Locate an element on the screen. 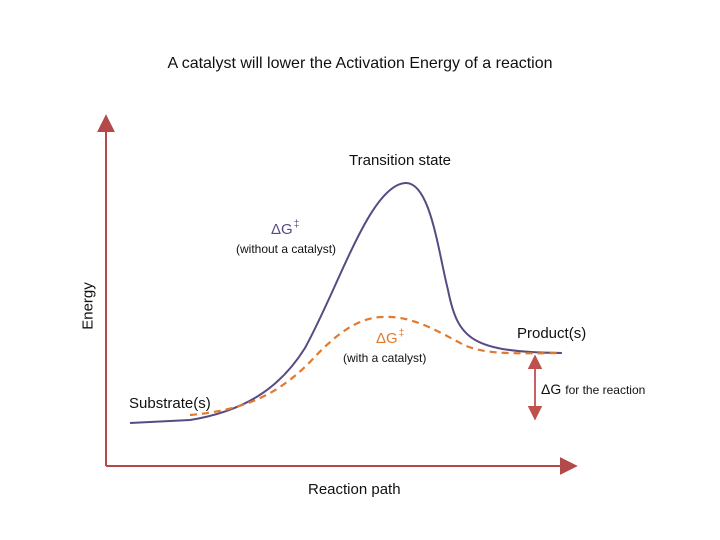 The image size is (720, 540). substrate-label: Substrate(s) is located at coordinates (170, 403).